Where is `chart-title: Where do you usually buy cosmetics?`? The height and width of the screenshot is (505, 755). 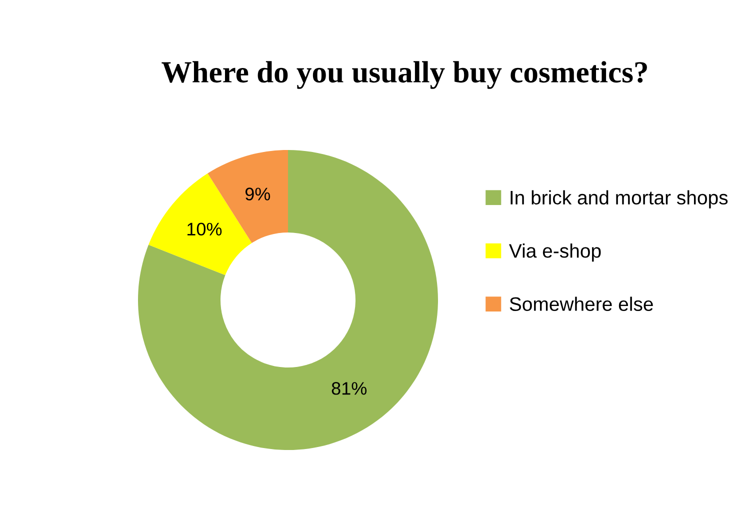
chart-title: Where do you usually buy cosmetics? is located at coordinates (404, 75).